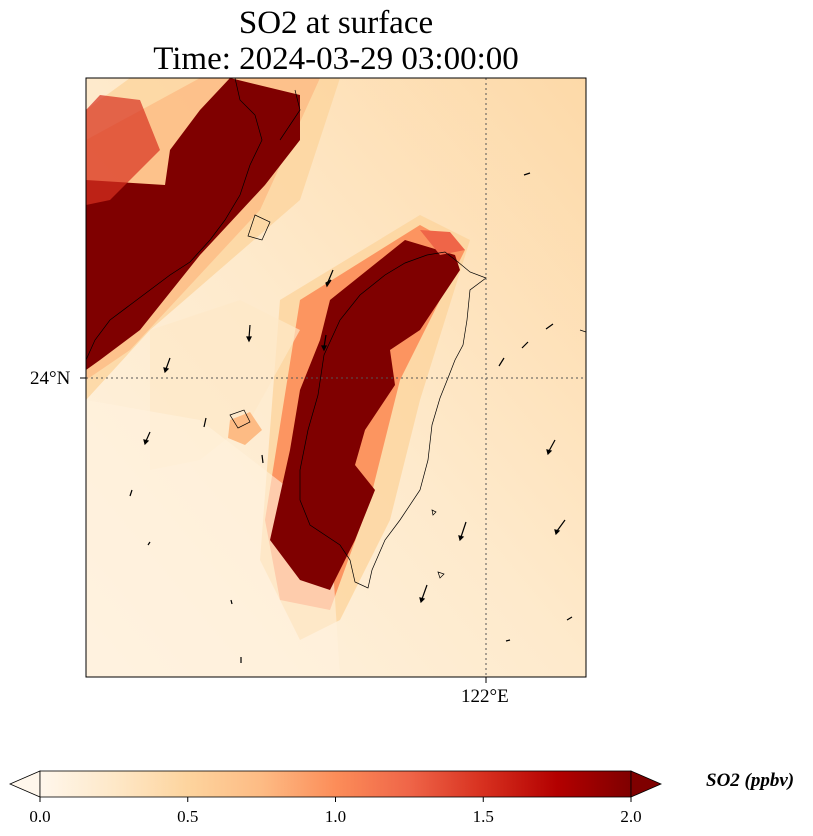 Image resolution: width=813 pixels, height=836 pixels. I want to click on colorbar-bar, so click(335, 784).